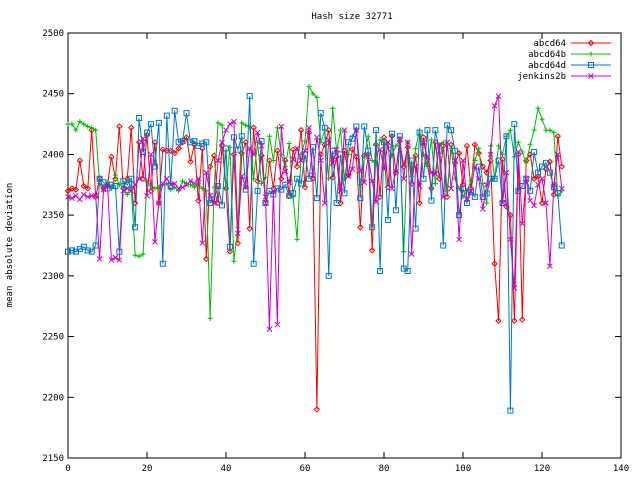  Describe the element at coordinates (147, 469) in the screenshot. I see `x-tick-label: 20` at that location.